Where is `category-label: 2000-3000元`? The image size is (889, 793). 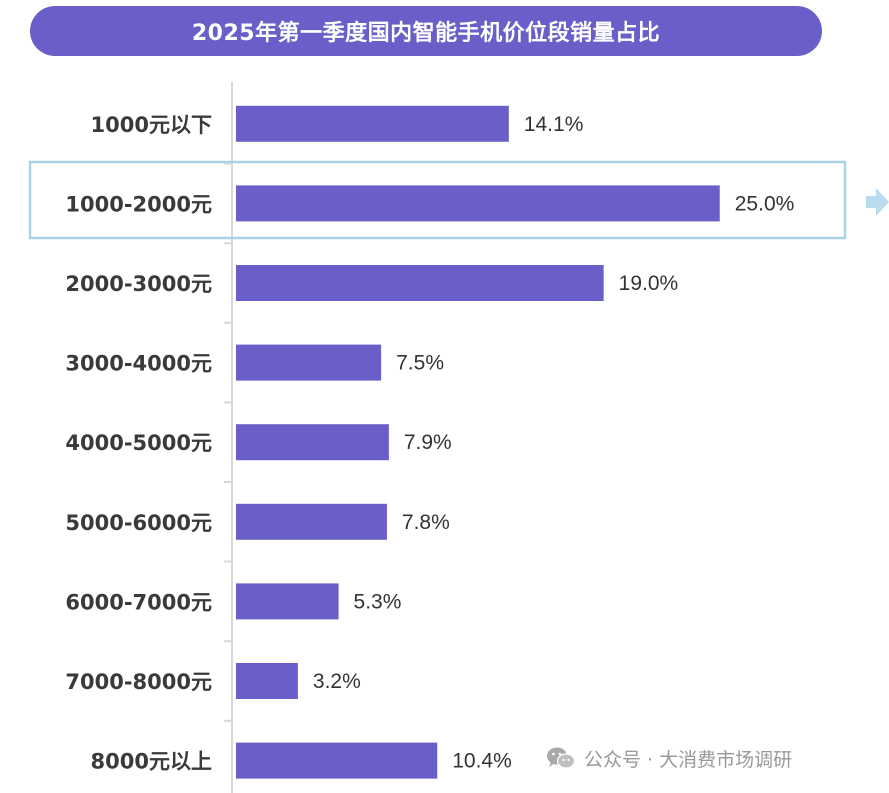 category-label: 2000-3000元 is located at coordinates (138, 284).